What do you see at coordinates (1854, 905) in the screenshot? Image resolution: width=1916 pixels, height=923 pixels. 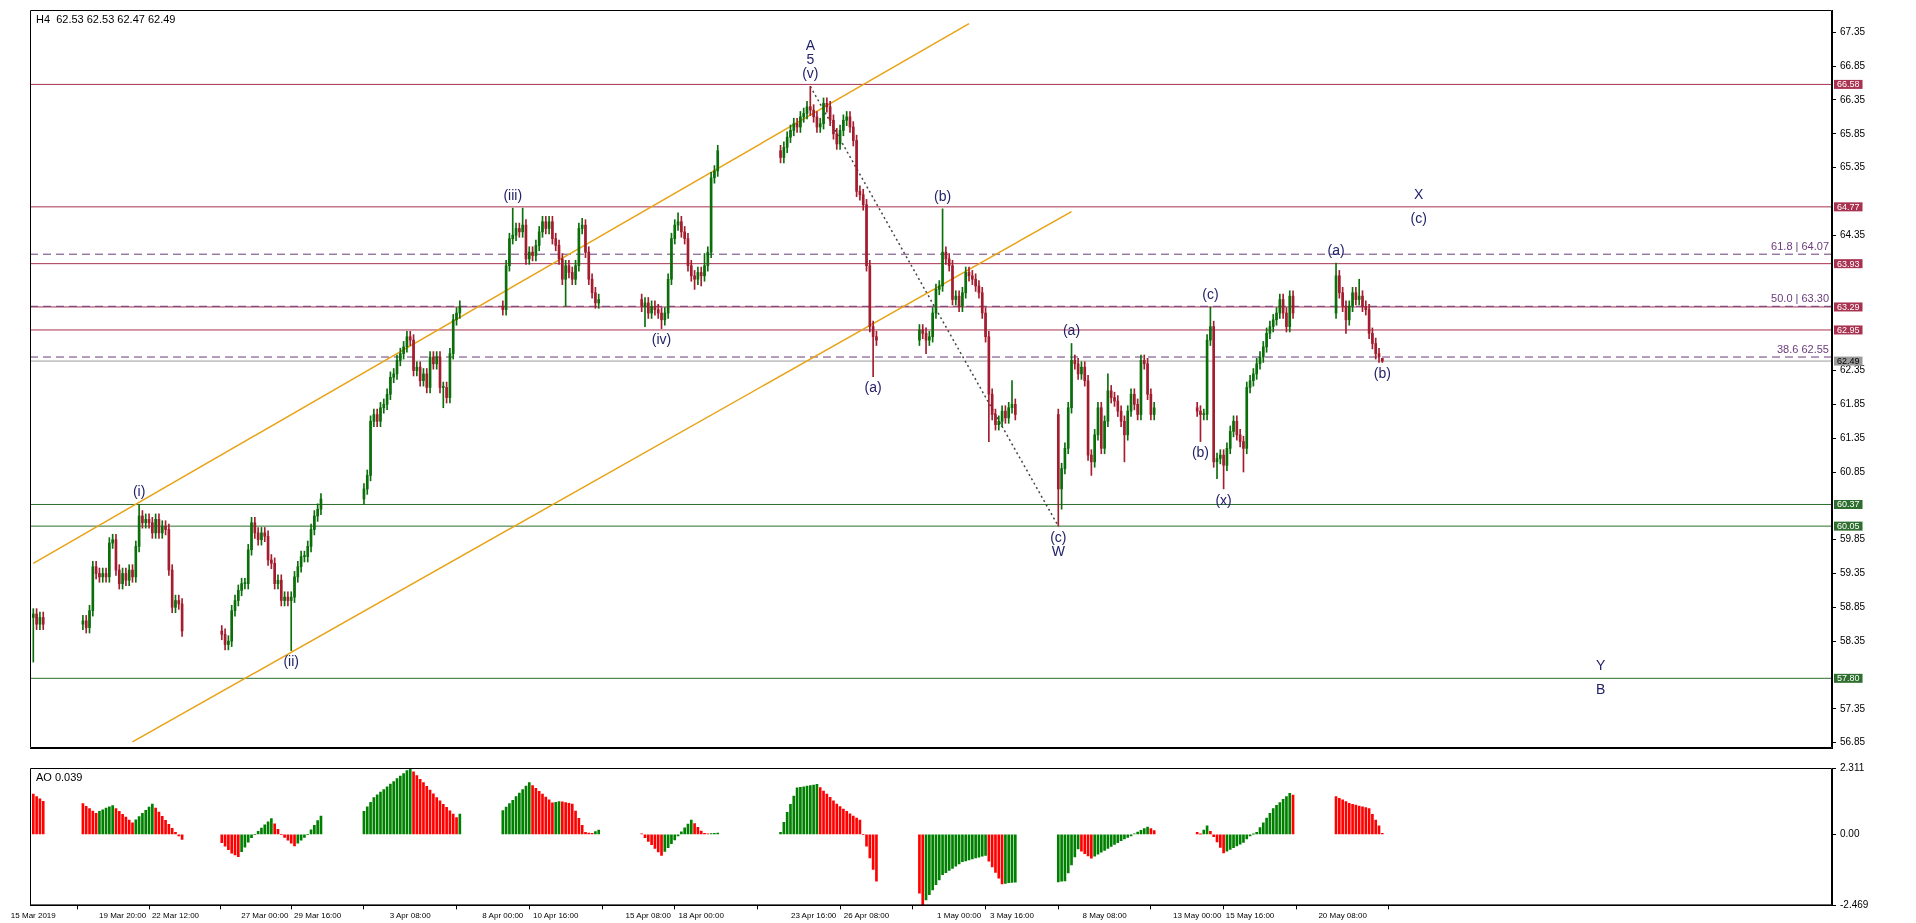 I see `y-tick-label: -2.469` at bounding box center [1854, 905].